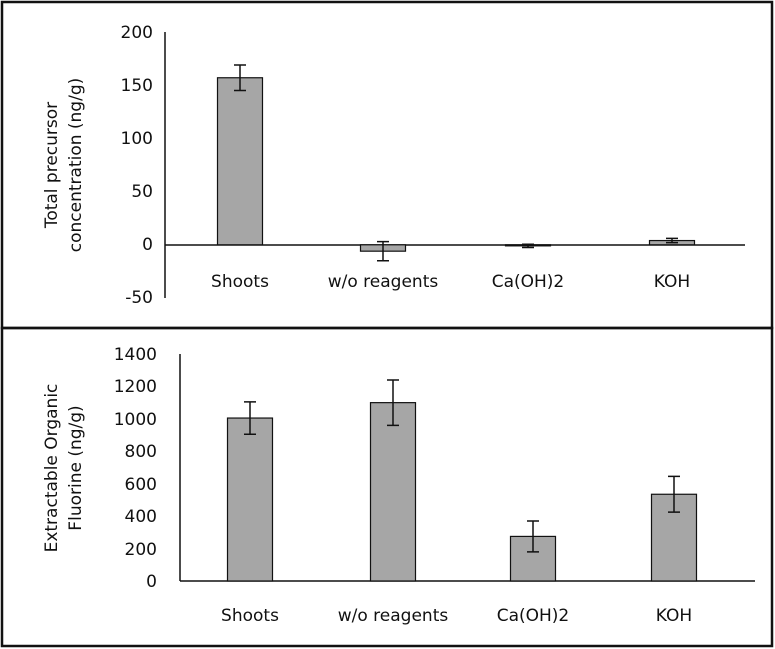 This screenshot has width=775, height=649. Describe the element at coordinates (393, 492) in the screenshot. I see `bar-wo-reagents-bottom` at that location.